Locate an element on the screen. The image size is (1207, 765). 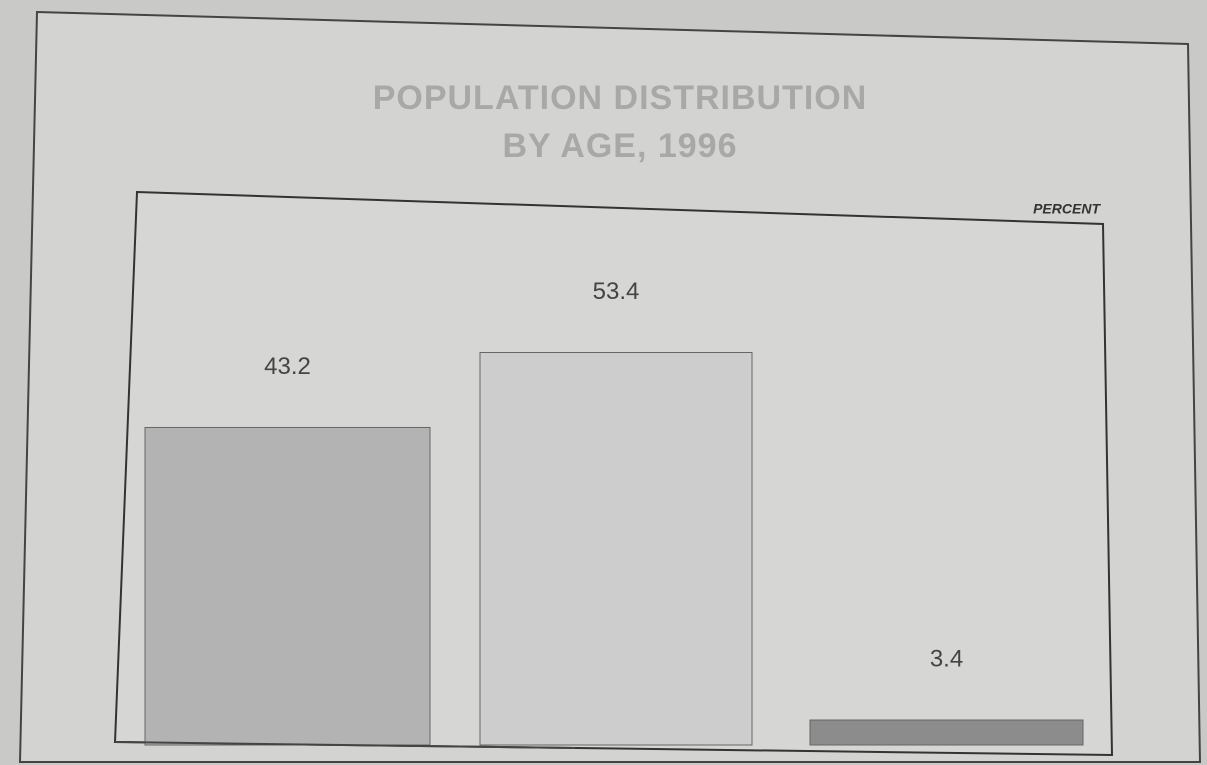
chart-title: POPULATION DISTRIBUTION is located at coordinates (620, 98).